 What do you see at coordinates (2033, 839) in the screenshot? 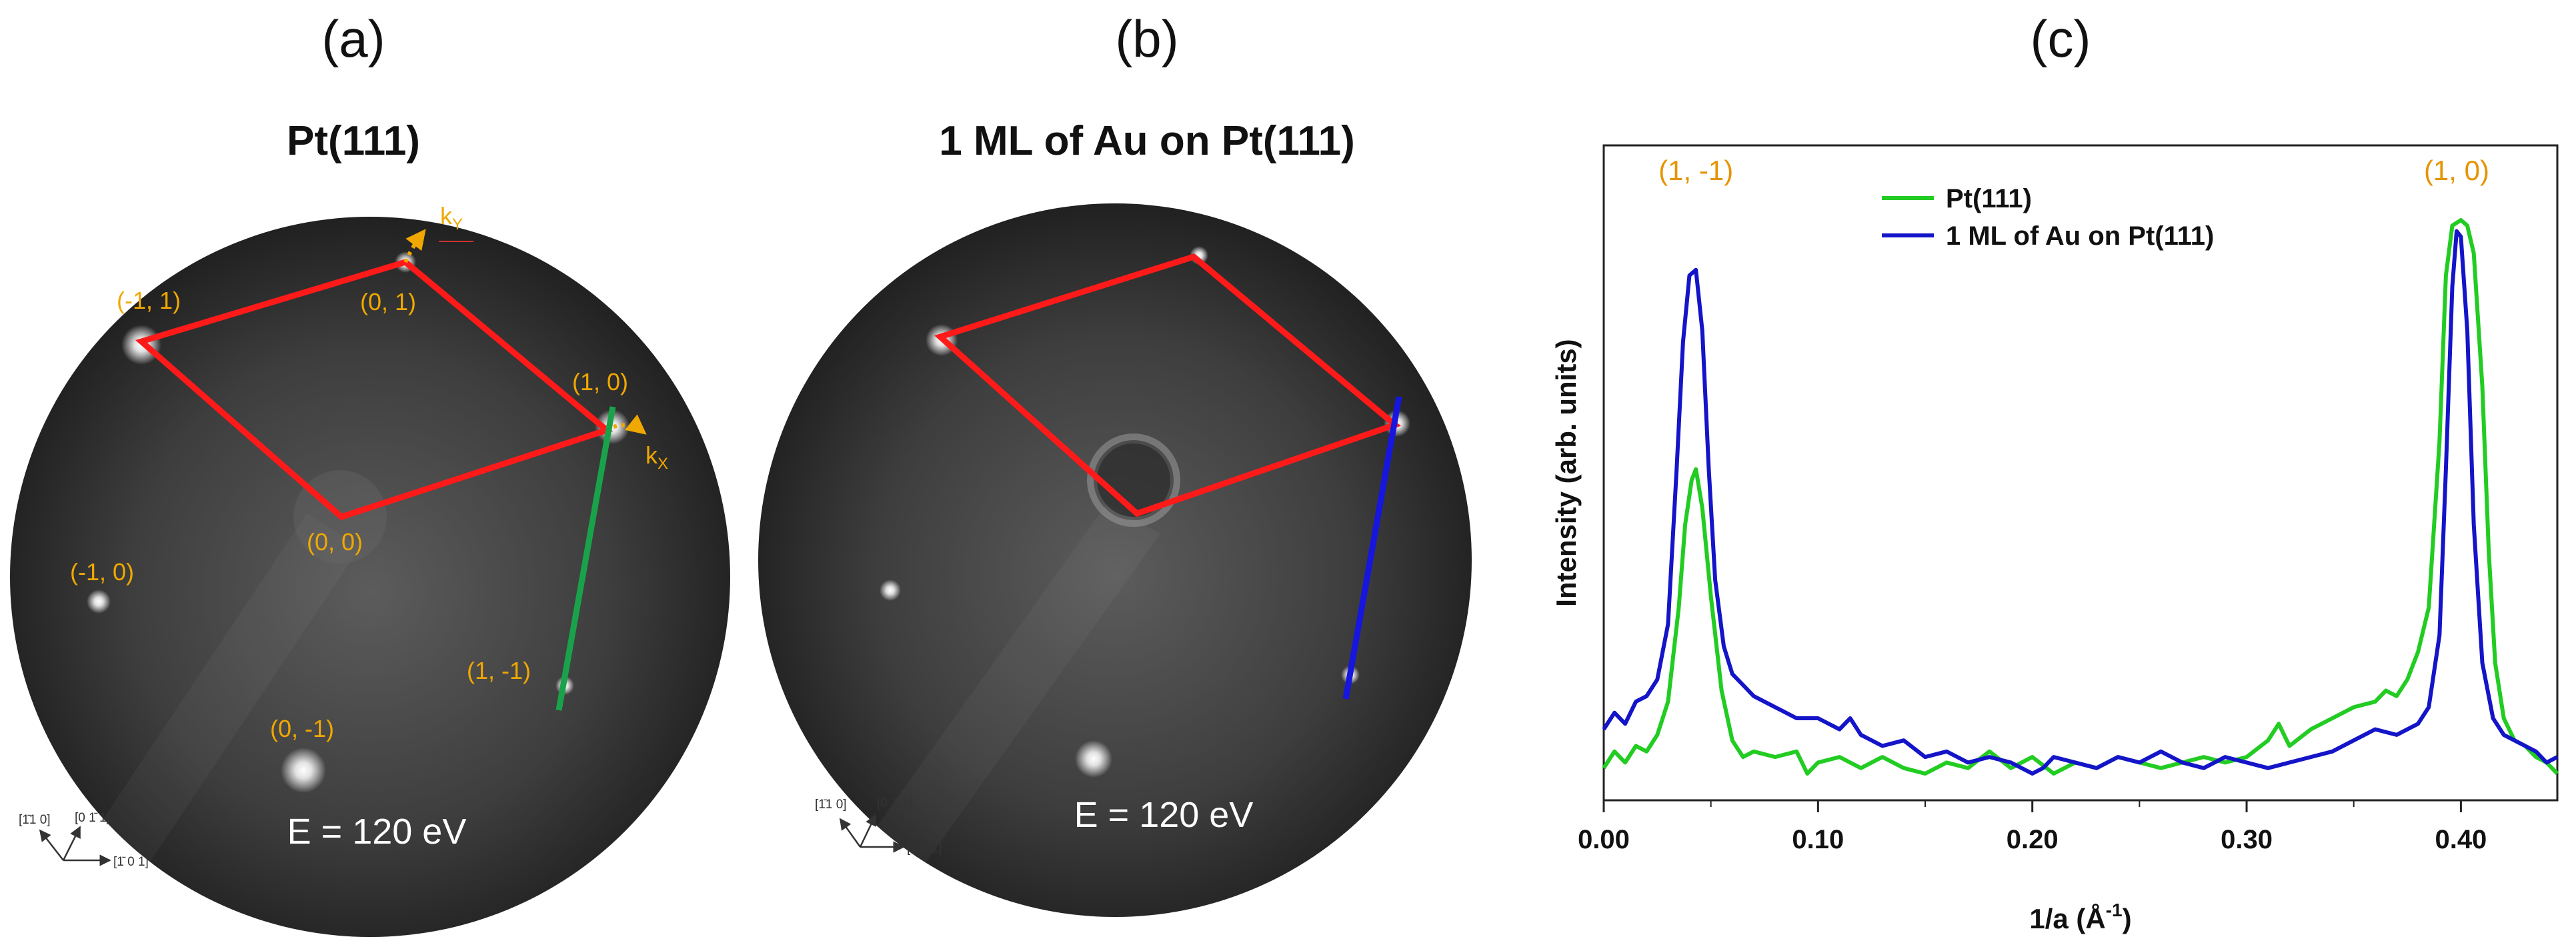
I see `x-tick-label: 0.20` at bounding box center [2033, 839].